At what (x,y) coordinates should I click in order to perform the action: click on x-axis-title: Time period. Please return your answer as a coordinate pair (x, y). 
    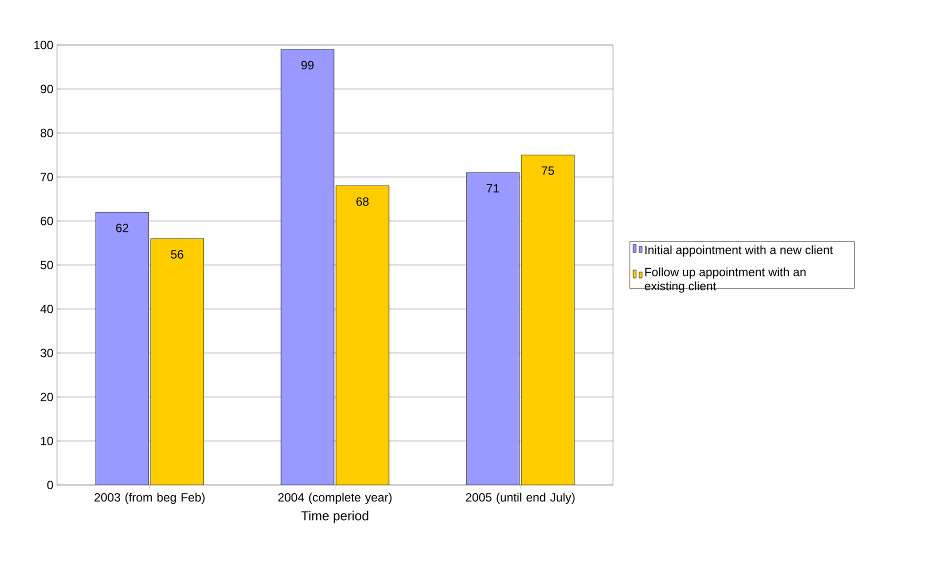
    Looking at the image, I should click on (334, 516).